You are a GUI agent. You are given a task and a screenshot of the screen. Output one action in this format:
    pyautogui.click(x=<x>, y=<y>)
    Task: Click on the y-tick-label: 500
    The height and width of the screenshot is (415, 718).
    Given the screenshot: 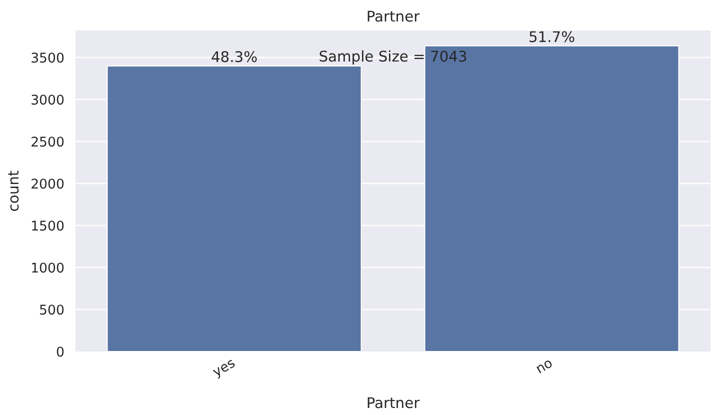 What is the action you would take?
    pyautogui.click(x=52, y=311)
    